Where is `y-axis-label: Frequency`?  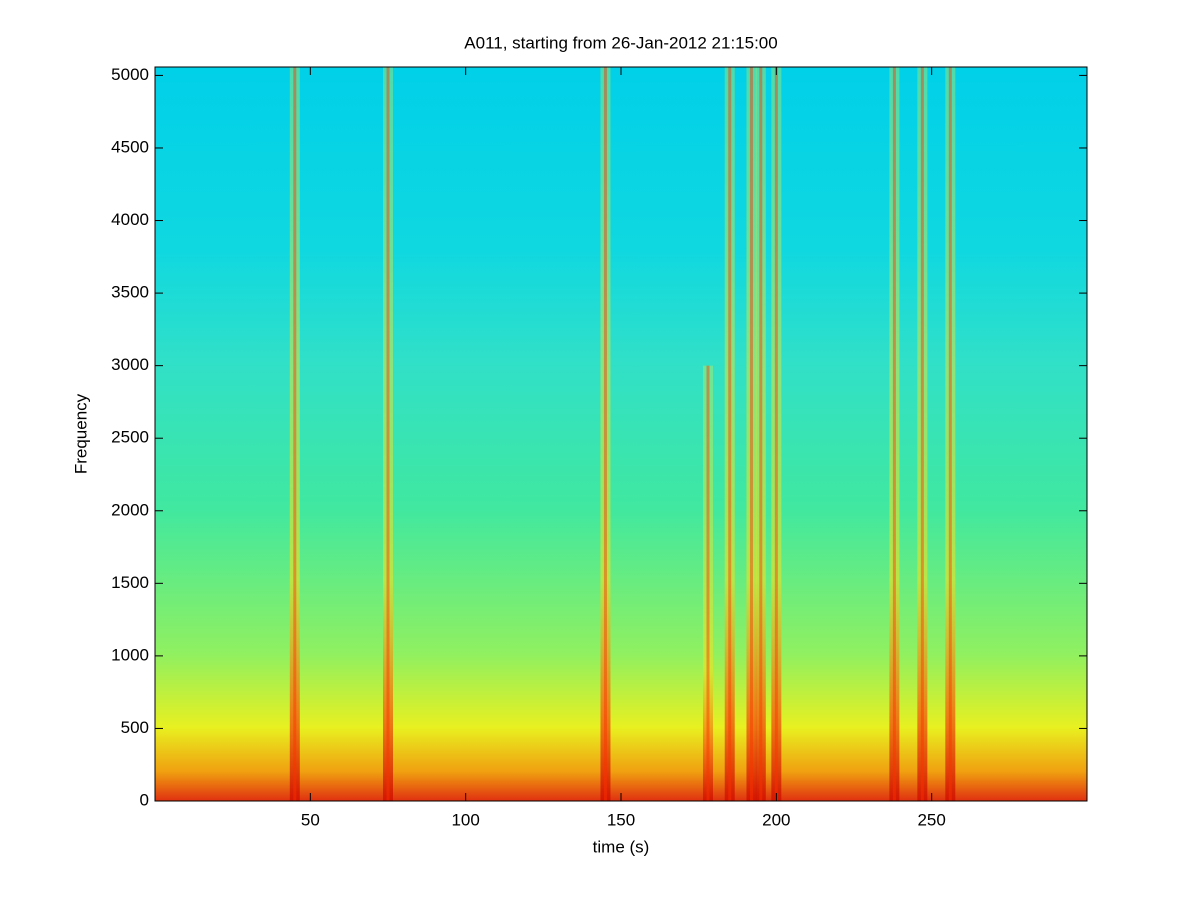
y-axis-label: Frequency is located at coordinates (80, 433).